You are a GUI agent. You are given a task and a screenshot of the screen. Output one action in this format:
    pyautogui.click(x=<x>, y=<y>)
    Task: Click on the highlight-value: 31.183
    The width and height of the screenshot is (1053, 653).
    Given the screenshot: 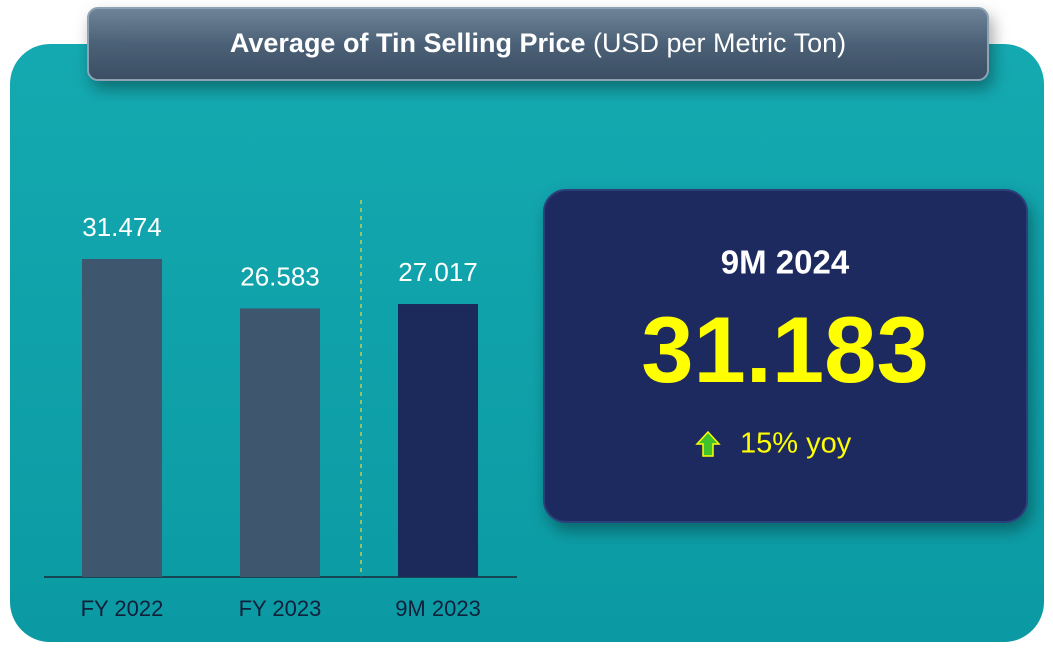 What is the action you would take?
    pyautogui.click(x=785, y=349)
    